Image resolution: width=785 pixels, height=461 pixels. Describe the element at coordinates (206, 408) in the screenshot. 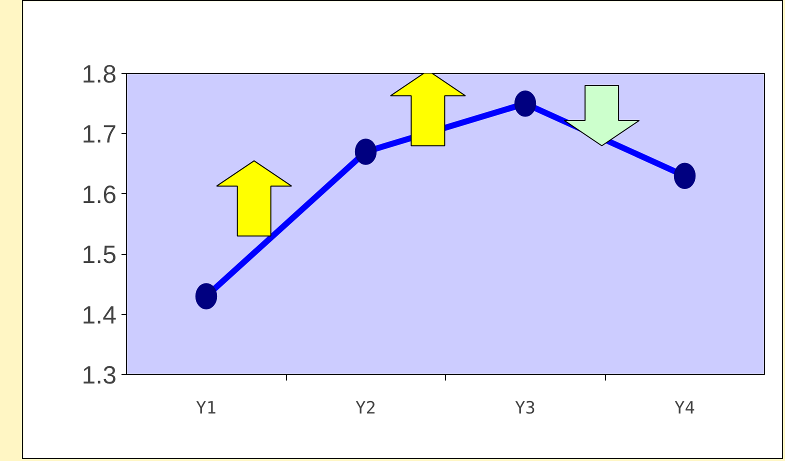

I see `x-tick-label: Y1` at that location.